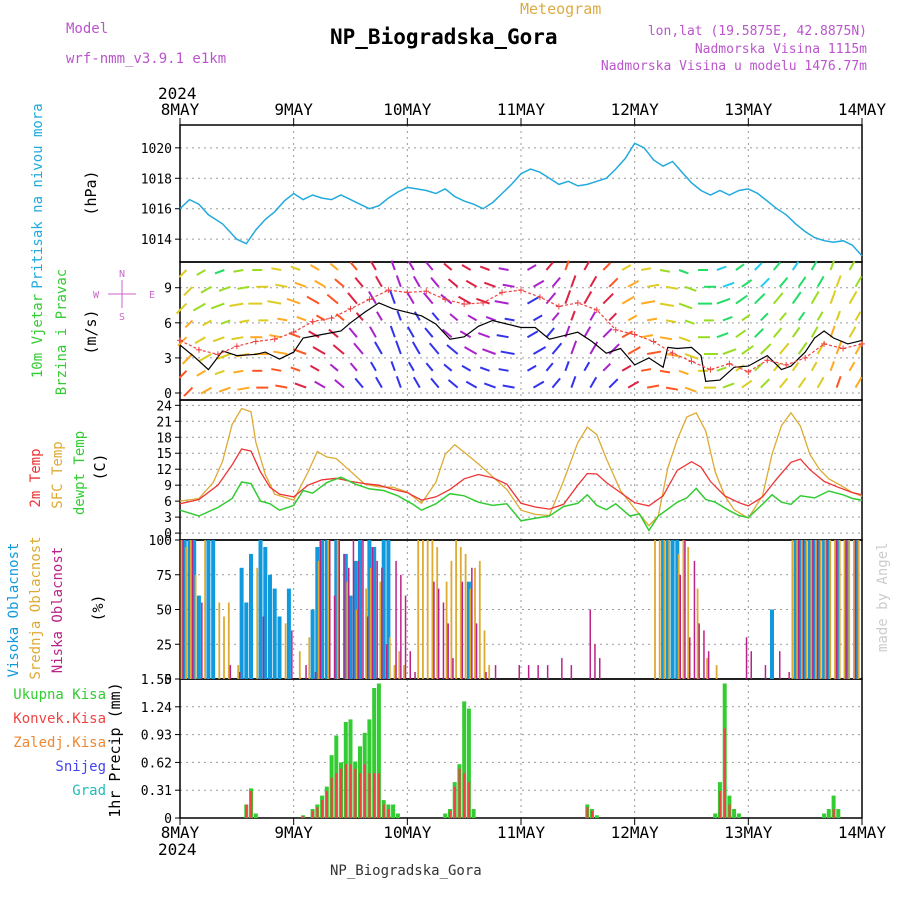 Image resolution: width=900 pixels, height=900 pixels. What do you see at coordinates (748, 832) in the screenshot?
I see `bottom-xtick-label: 13MAY` at bounding box center [748, 832].